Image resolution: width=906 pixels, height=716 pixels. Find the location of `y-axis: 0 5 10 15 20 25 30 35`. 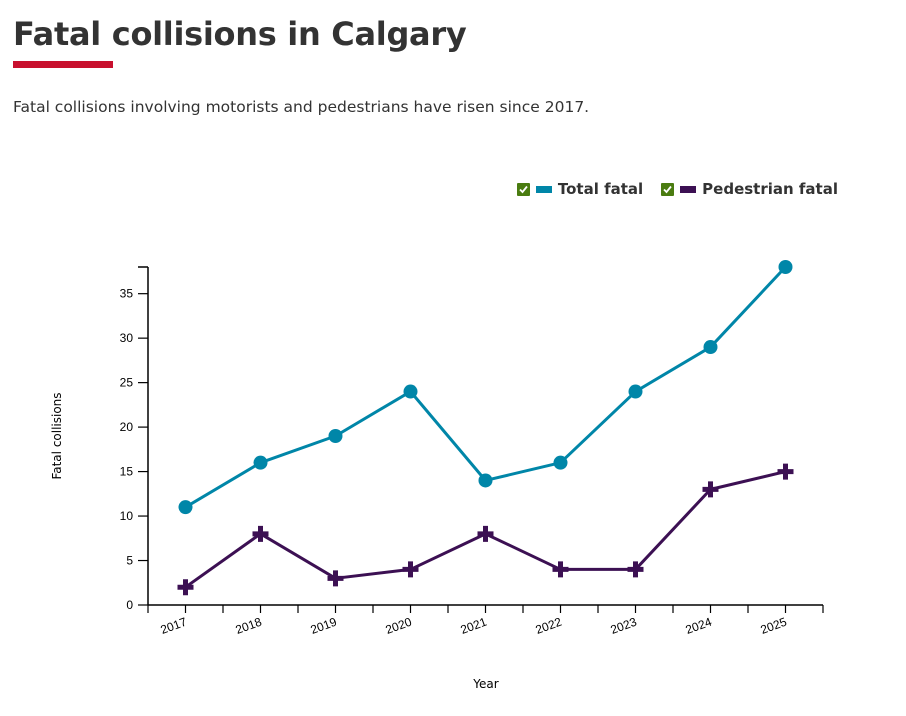

y-axis: 0 5 10 15 20 25 30 35 is located at coordinates (134, 439).